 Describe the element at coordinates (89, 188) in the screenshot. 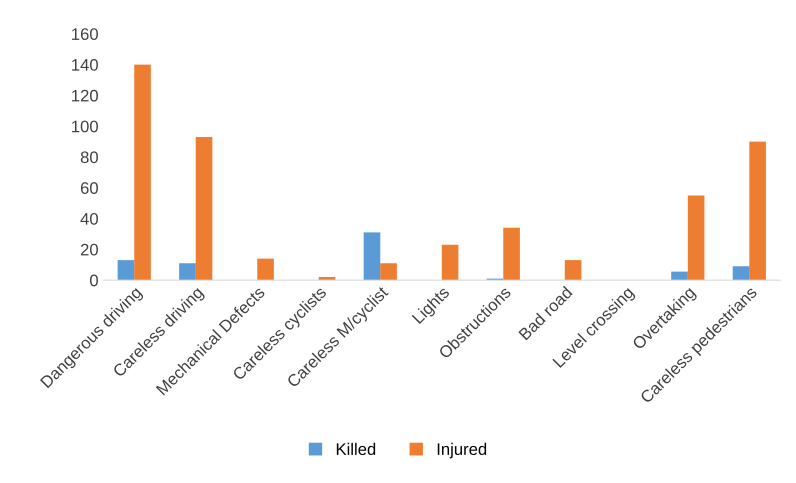

I see `y-tick-label: 60` at that location.